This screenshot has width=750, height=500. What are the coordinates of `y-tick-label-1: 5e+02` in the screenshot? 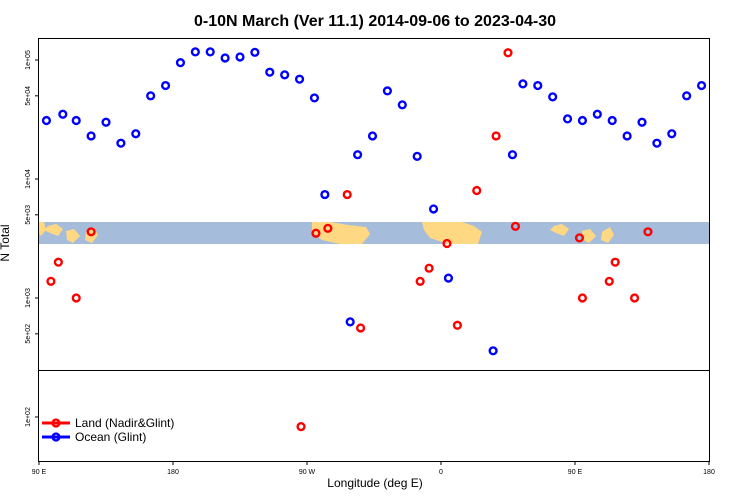 It's located at (28, 334).